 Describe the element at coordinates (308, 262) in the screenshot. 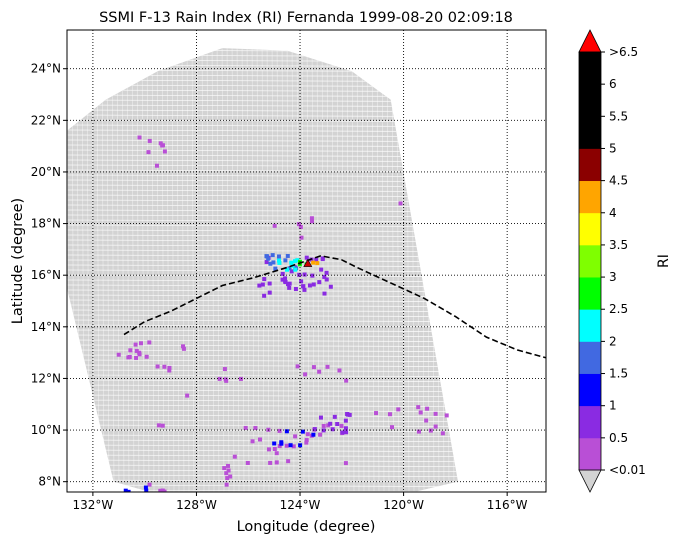

I see `storm-center-marker` at that location.